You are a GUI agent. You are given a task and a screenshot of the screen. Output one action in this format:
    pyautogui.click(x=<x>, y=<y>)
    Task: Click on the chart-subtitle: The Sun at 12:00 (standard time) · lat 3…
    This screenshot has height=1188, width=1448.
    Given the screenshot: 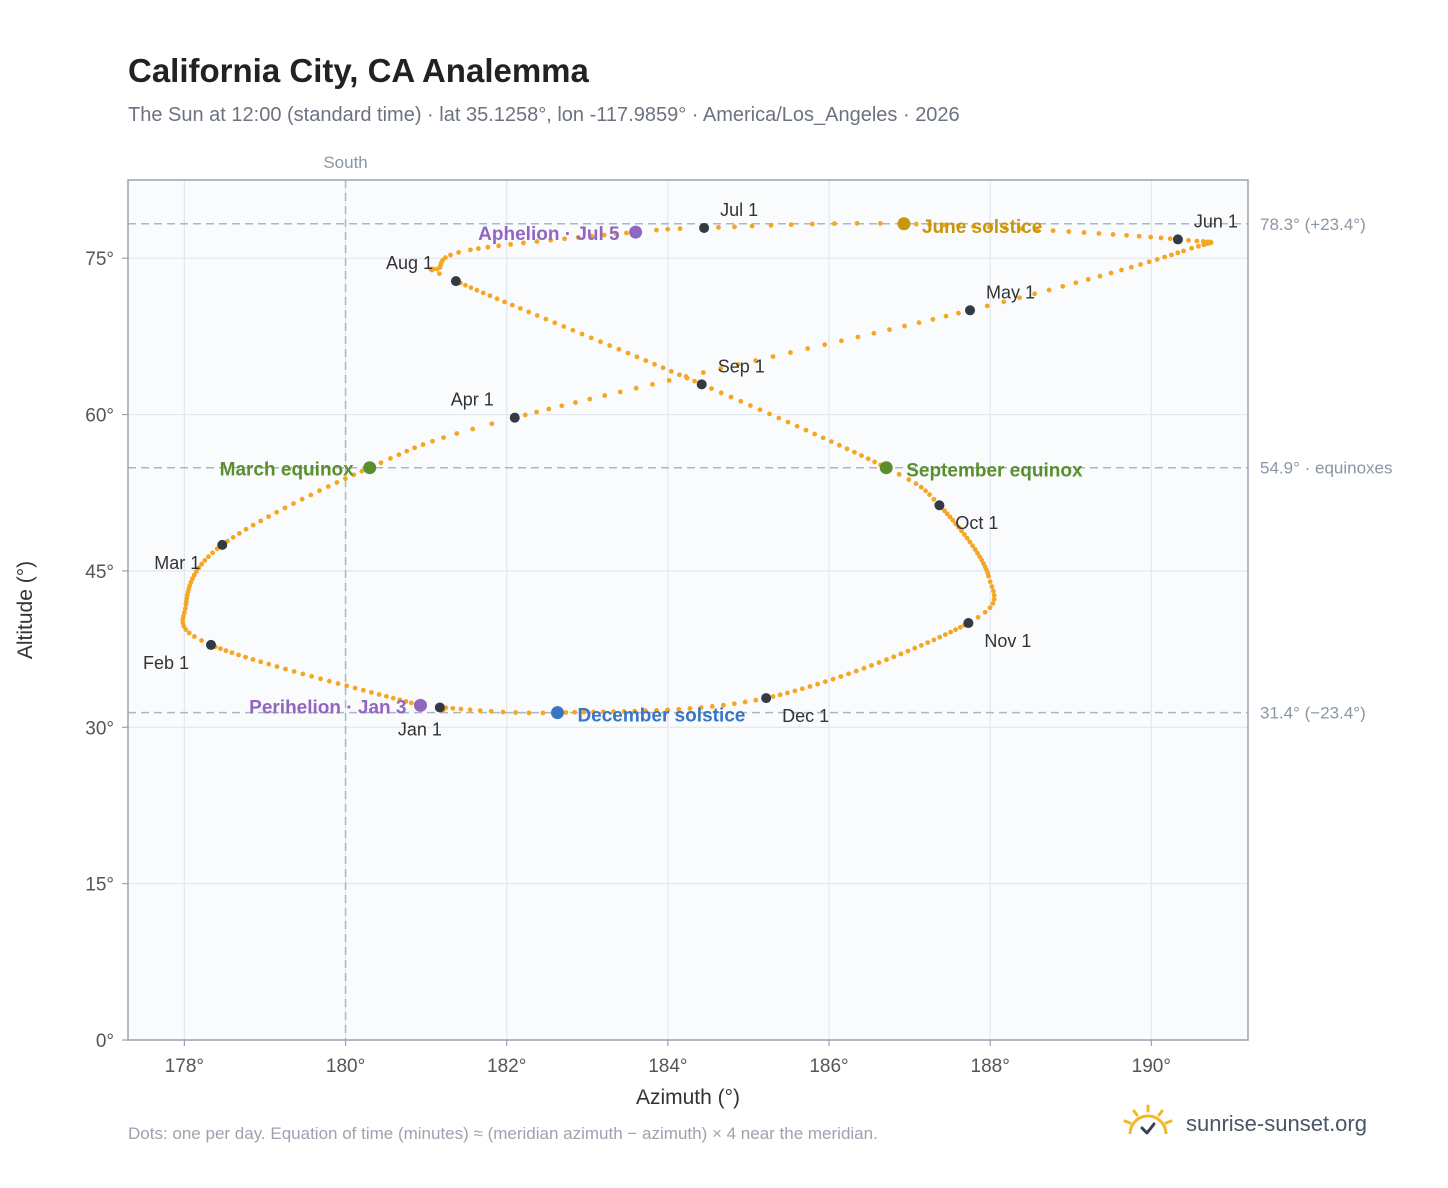 What is the action you would take?
    pyautogui.click(x=544, y=115)
    